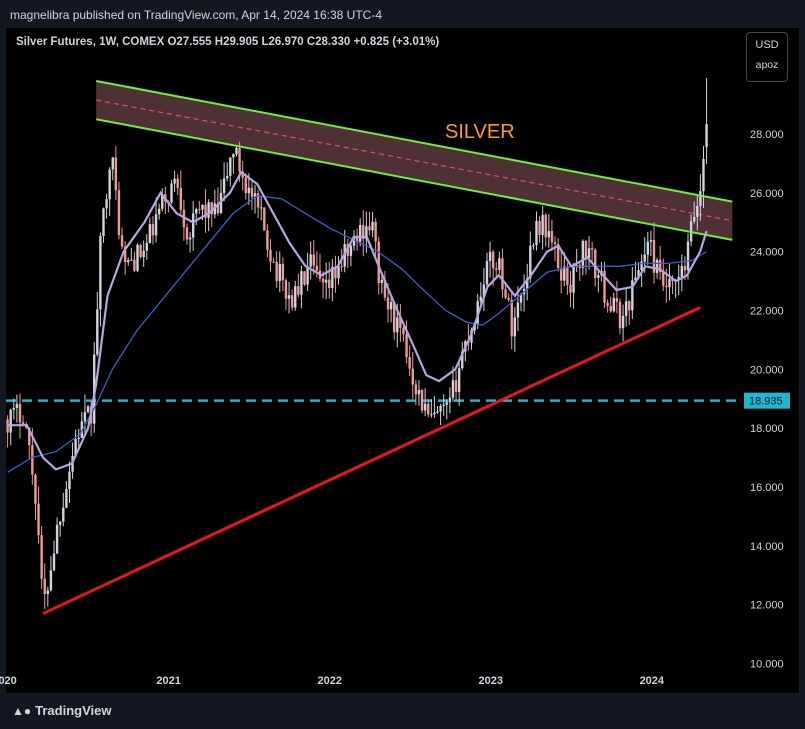  I want to click on channel-upper-line, so click(414, 141).